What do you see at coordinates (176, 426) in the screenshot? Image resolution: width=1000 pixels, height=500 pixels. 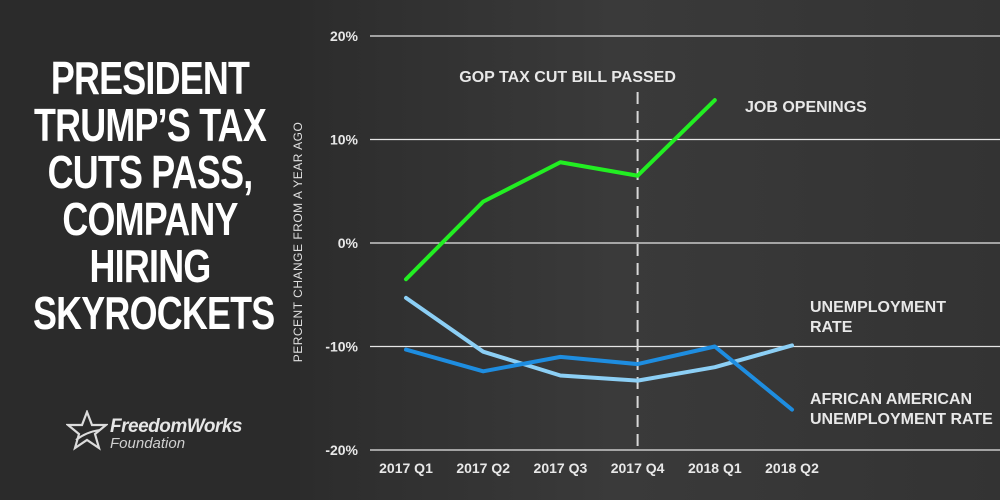 I see `logo-name: FreedomWorks` at bounding box center [176, 426].